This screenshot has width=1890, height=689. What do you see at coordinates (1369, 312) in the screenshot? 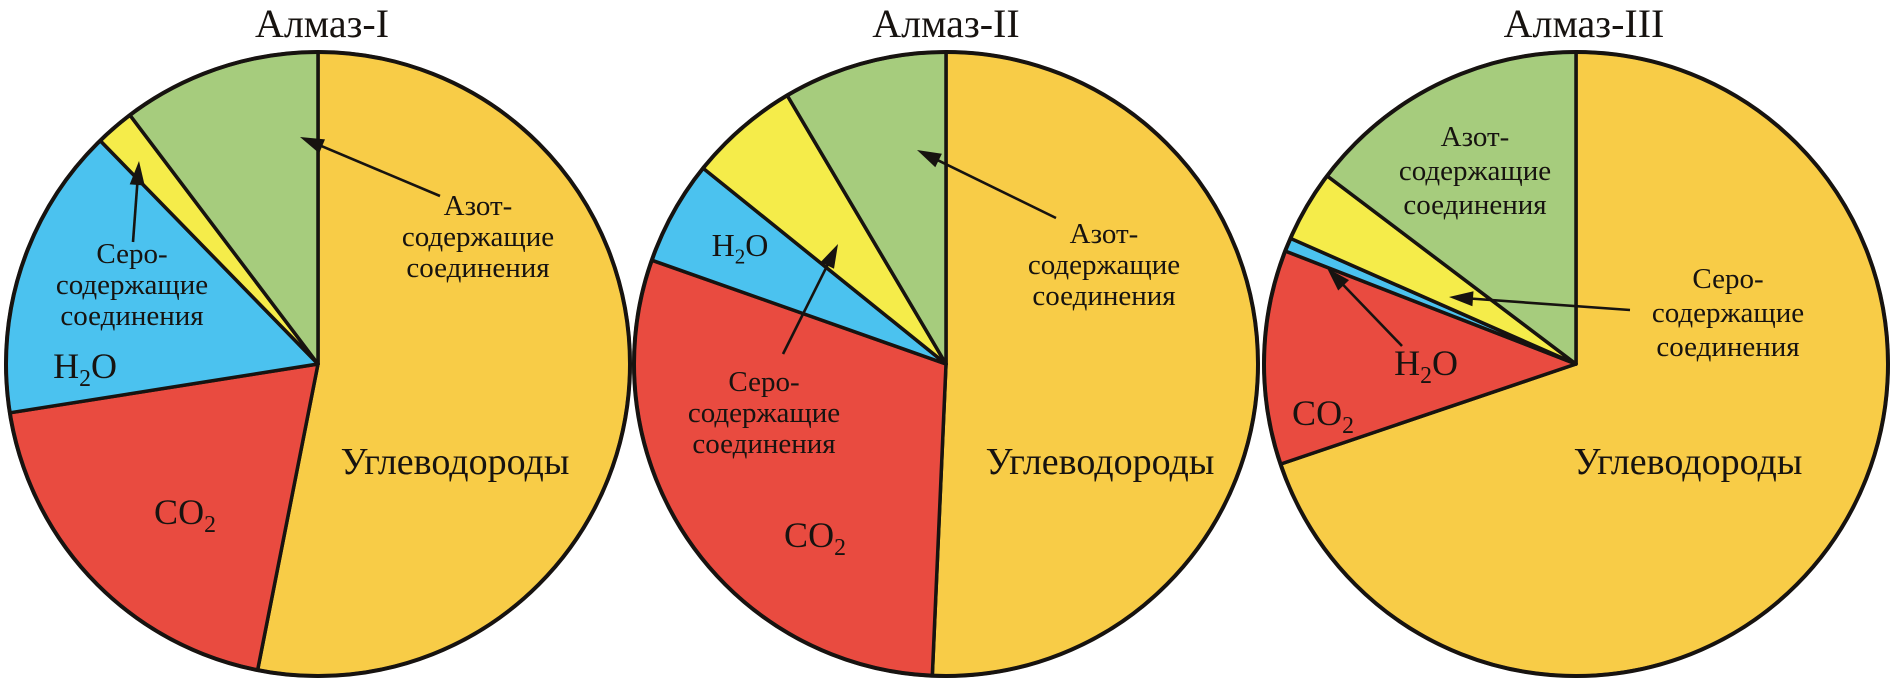
I see `leader-arrow-h2o-line` at bounding box center [1369, 312].